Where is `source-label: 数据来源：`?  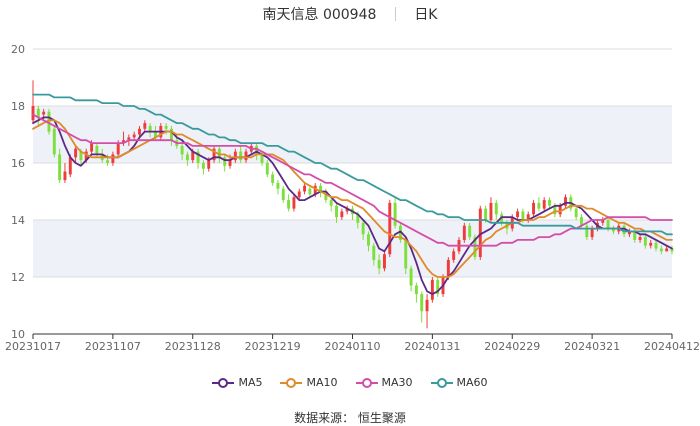 source-label: 数据来源： is located at coordinates (324, 418).